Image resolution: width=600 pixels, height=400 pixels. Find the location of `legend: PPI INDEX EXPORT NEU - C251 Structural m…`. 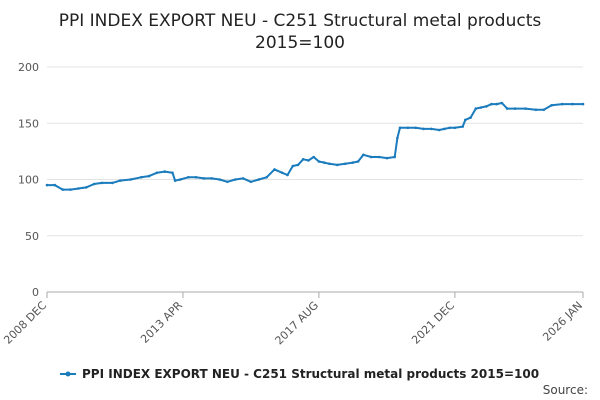

legend: PPI INDEX EXPORT NEU - C251 Structural m… is located at coordinates (299, 374).